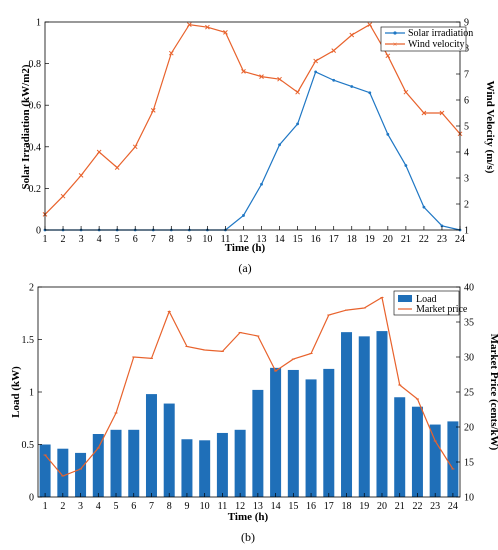 Image resolution: width=498 pixels, height=550 pixels. I want to click on y2-tick-label: 20, so click(469, 428).